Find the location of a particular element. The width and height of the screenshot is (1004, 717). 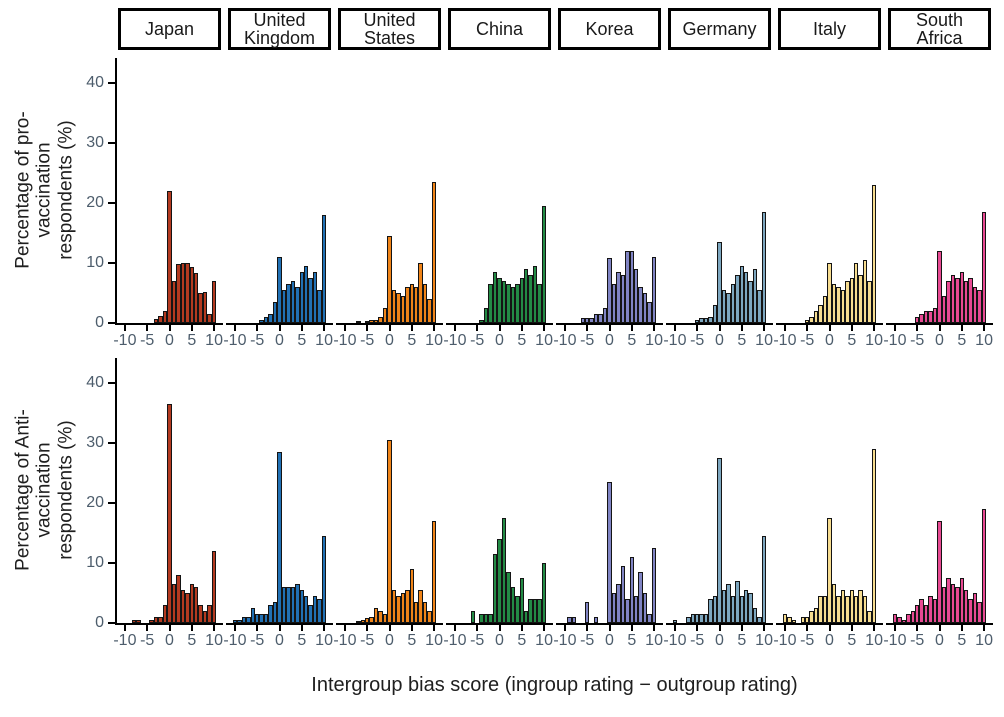

histogram-panel-united-states-pro: -10 -5 0 5 10 is located at coordinates (388, 203).